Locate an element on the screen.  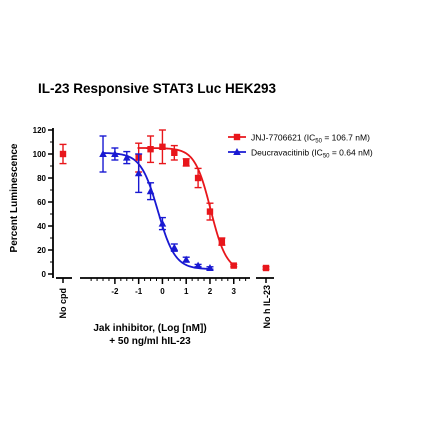
fit-curves is located at coordinates (168, 208).